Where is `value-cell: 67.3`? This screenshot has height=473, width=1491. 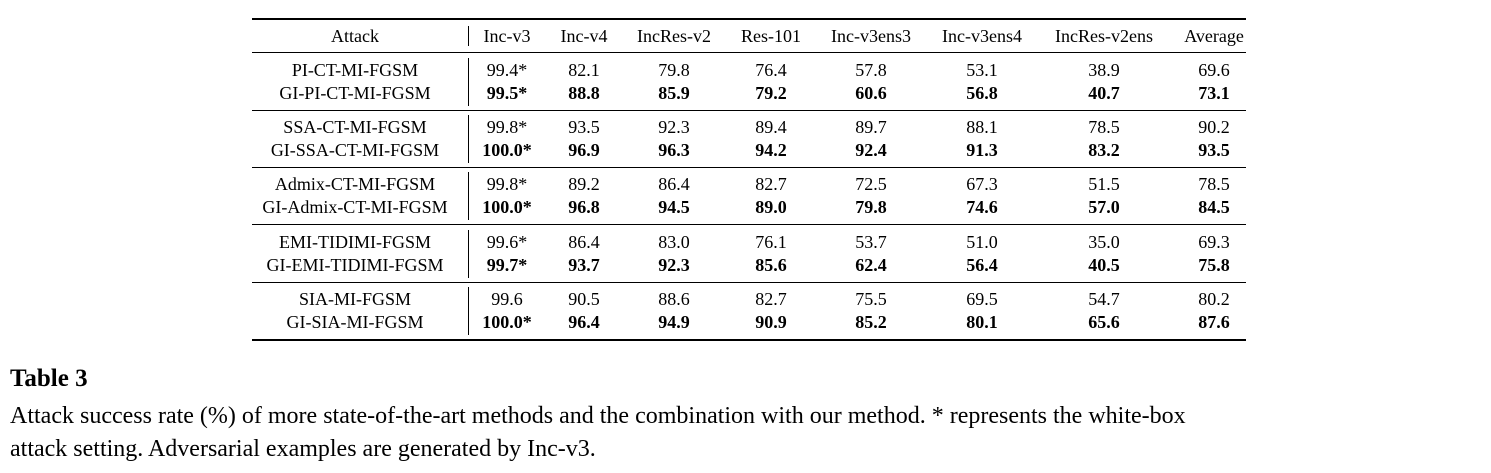 value-cell: 67.3 is located at coordinates (982, 184).